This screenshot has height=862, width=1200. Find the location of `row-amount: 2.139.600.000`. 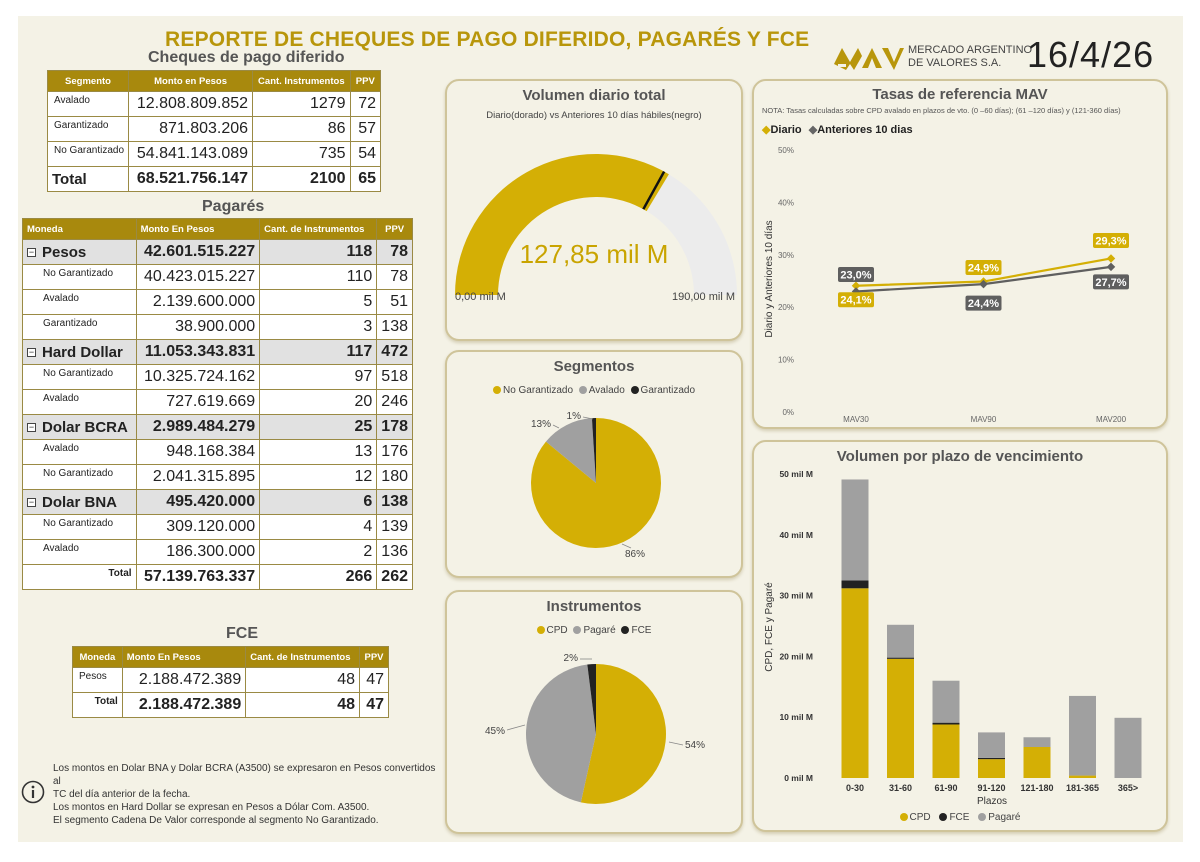

row-amount: 2.139.600.000 is located at coordinates (198, 302).